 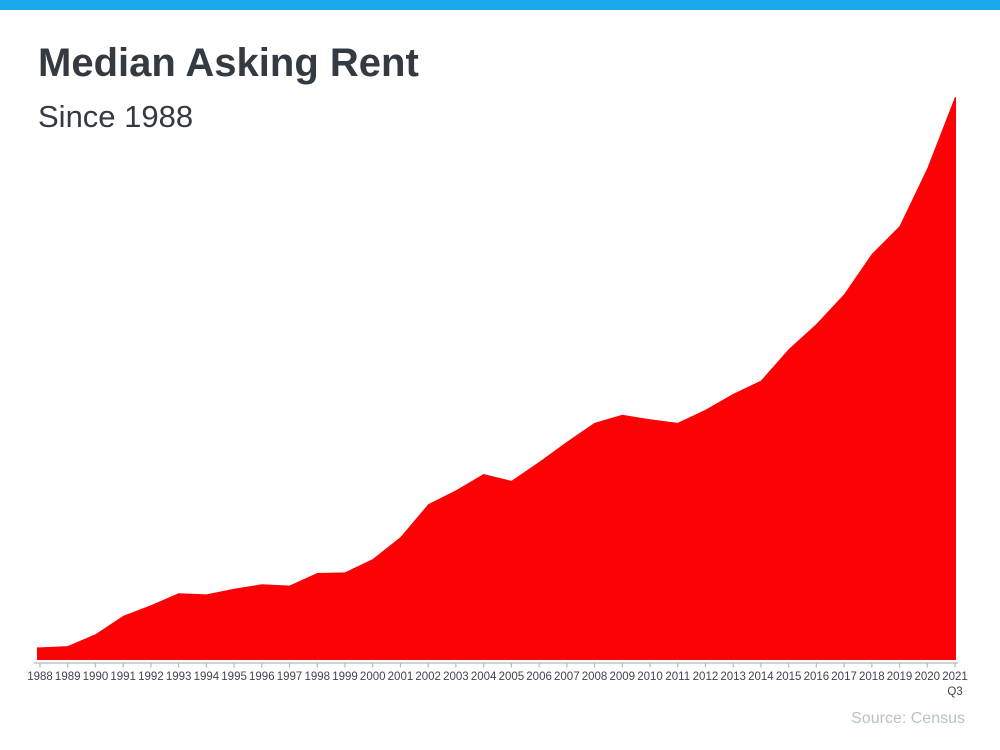 What do you see at coordinates (262, 677) in the screenshot?
I see `x-axis-label: 1996` at bounding box center [262, 677].